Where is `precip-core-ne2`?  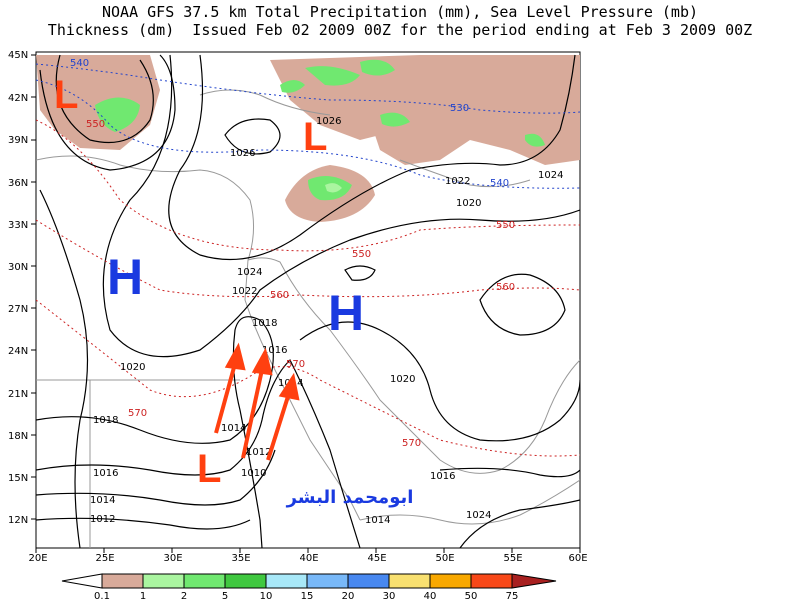 precip-core-ne2 is located at coordinates (535, 140).